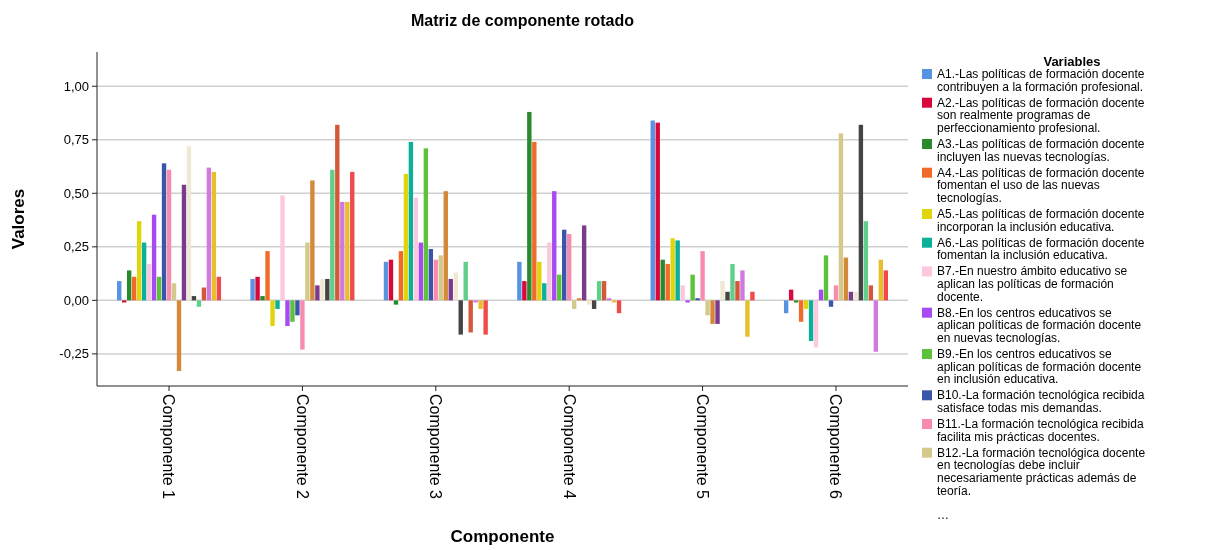 The image size is (1224, 550). What do you see at coordinates (1039, 367) in the screenshot?
I see `legend-label: B9.-En los centros educativos se aplican políticas de formación docente en inclusión educativa.` at bounding box center [1039, 367].